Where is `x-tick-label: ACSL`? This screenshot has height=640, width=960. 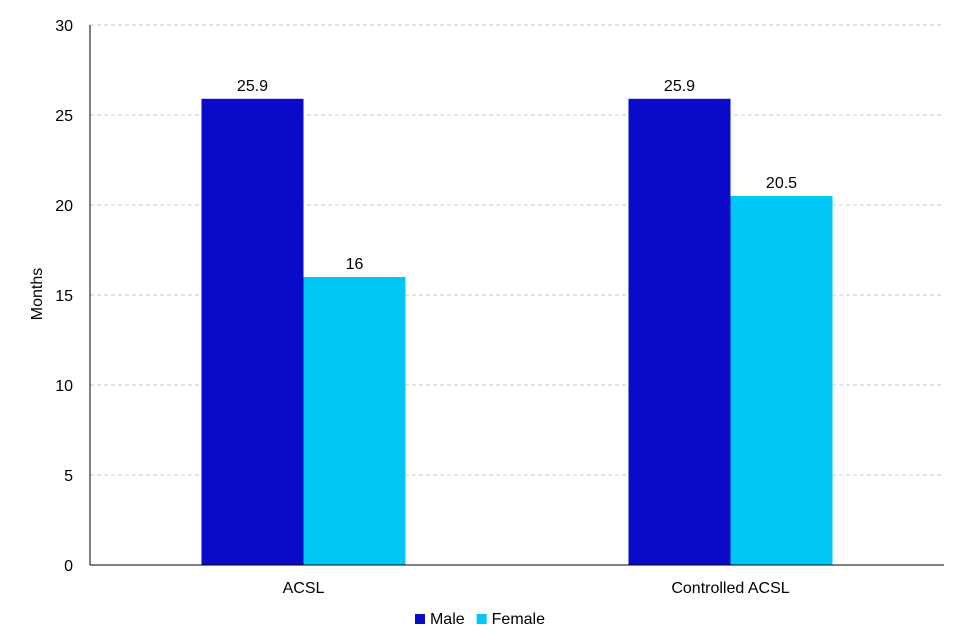 x-tick-label: ACSL is located at coordinates (304, 588).